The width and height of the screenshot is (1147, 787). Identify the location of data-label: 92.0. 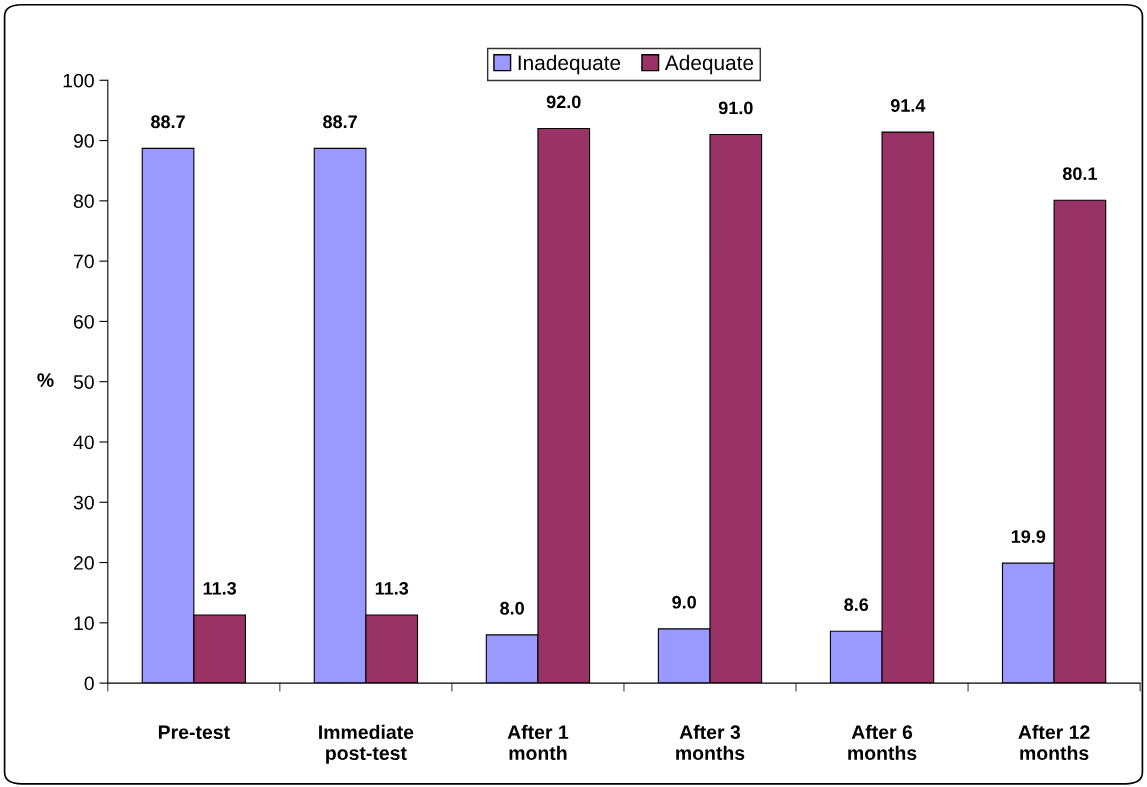
(563, 102).